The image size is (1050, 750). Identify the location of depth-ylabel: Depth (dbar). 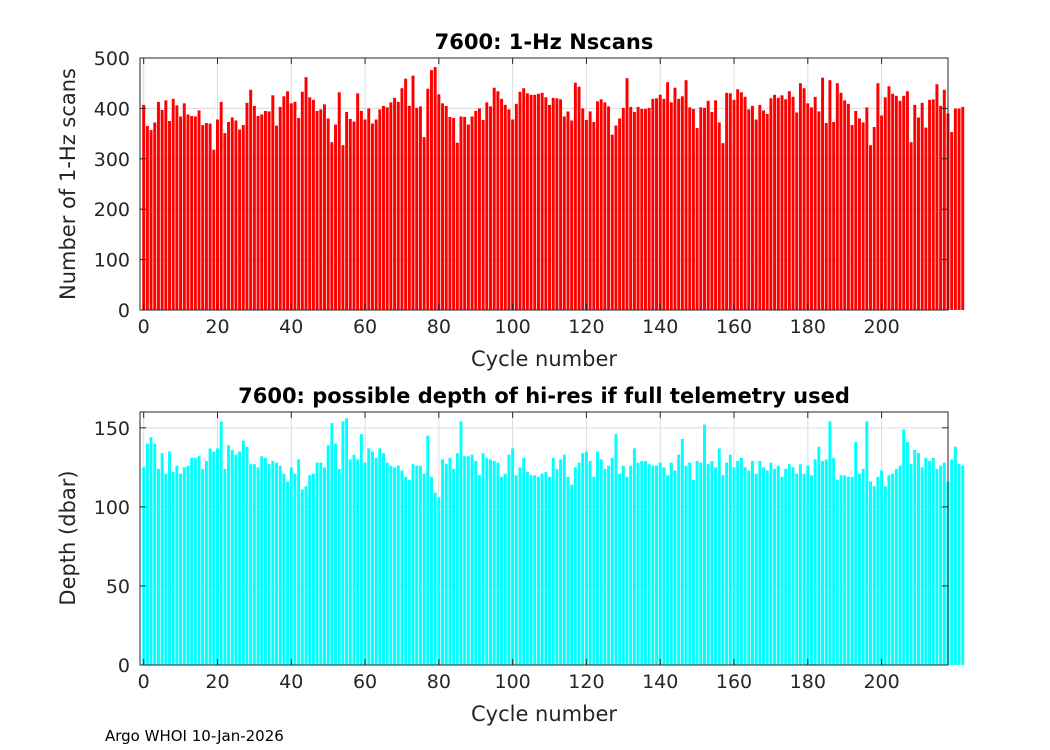
(68, 537).